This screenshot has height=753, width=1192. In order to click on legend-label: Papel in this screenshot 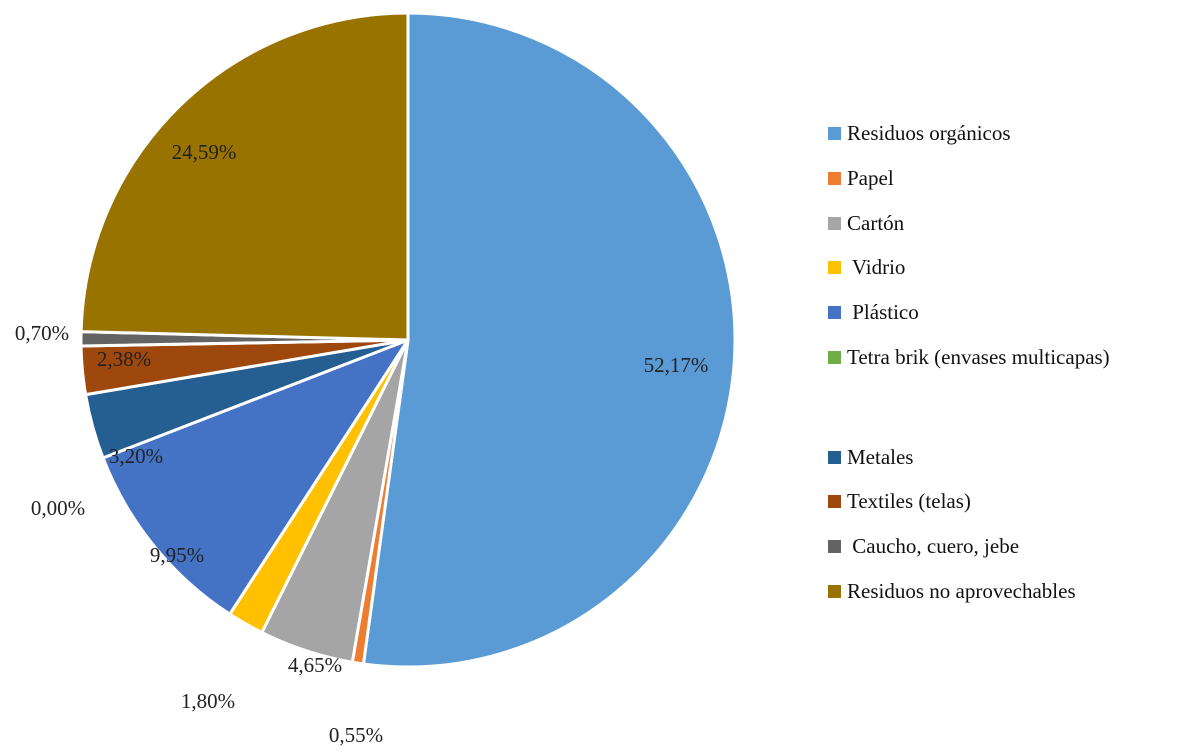, I will do `click(870, 177)`.